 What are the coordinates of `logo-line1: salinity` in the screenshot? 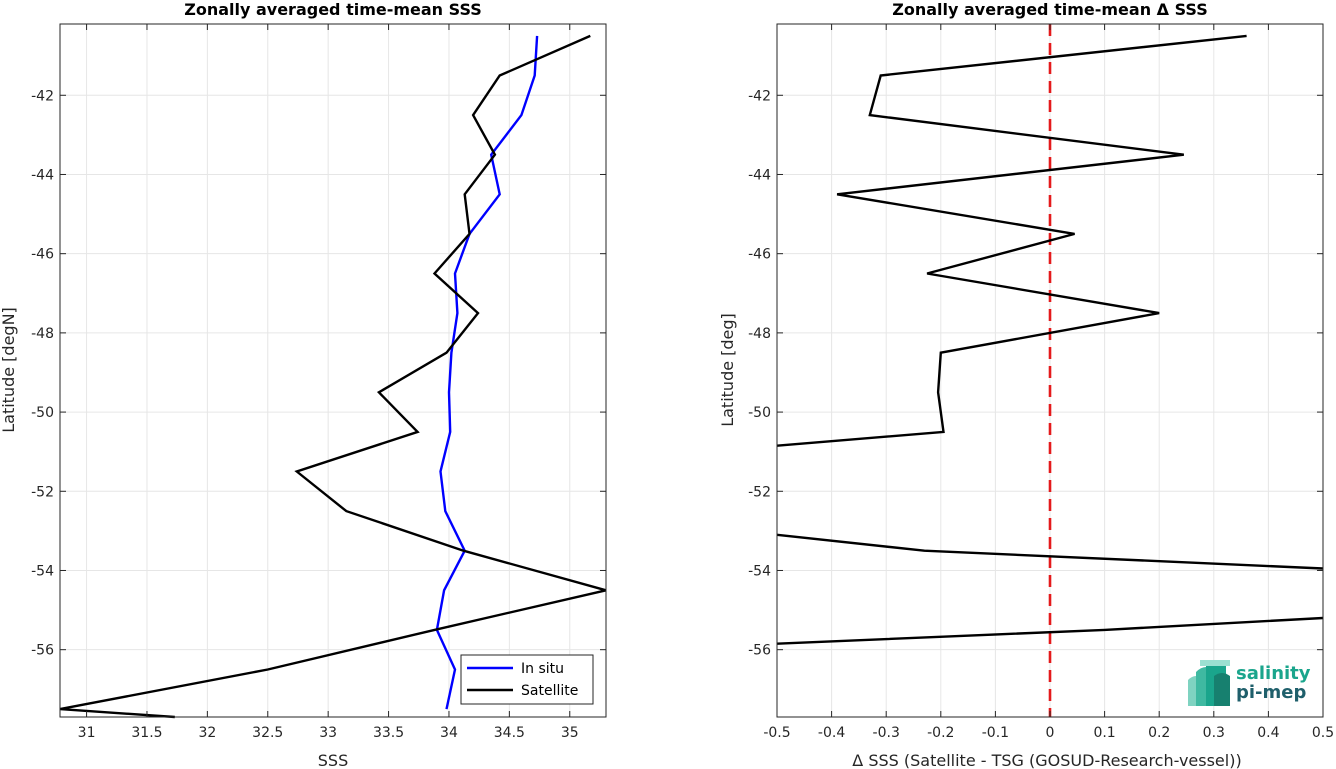 It's located at (1273, 673).